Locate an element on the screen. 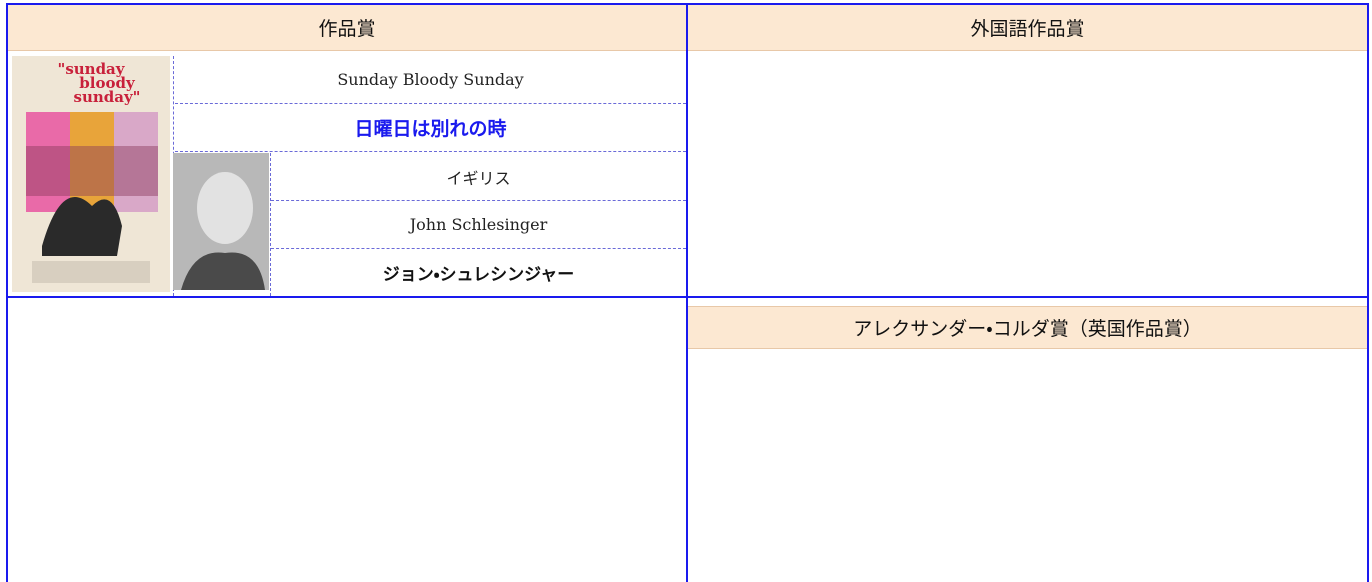 The image size is (1372, 582). cell-border is located at coordinates (270, 224).